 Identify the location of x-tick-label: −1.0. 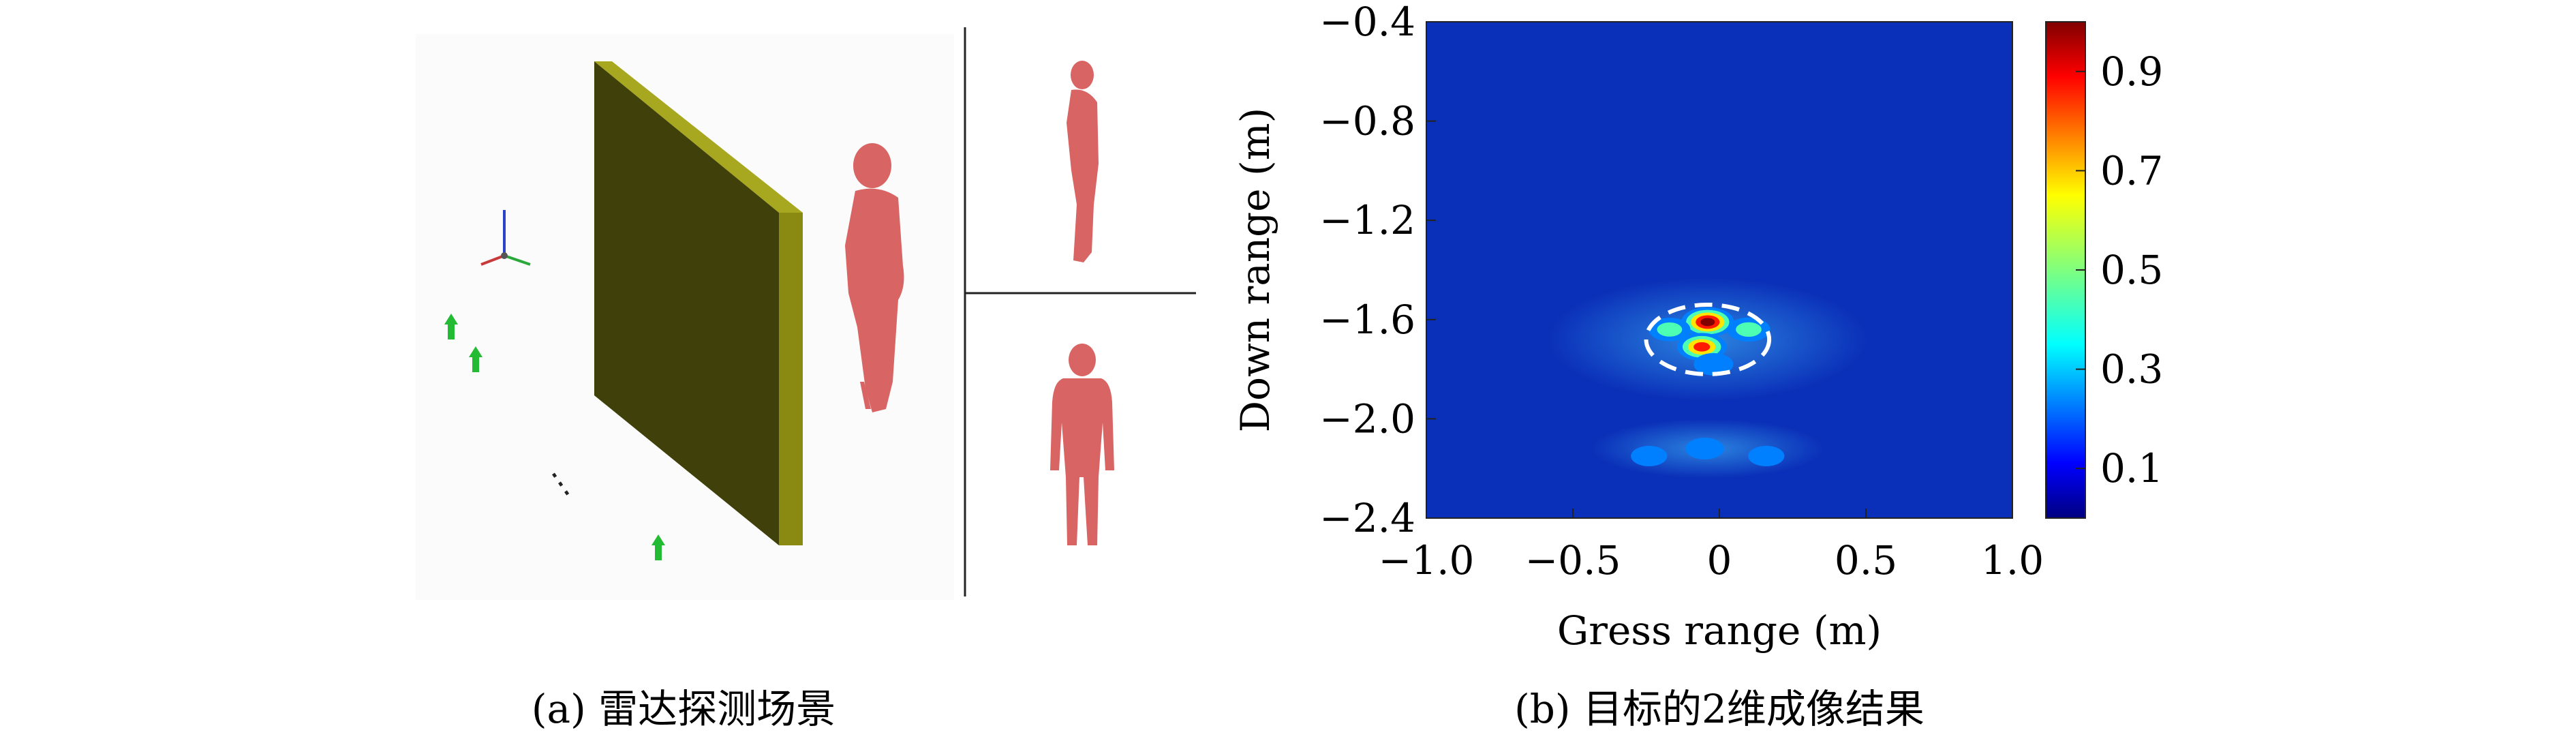
(1427, 560).